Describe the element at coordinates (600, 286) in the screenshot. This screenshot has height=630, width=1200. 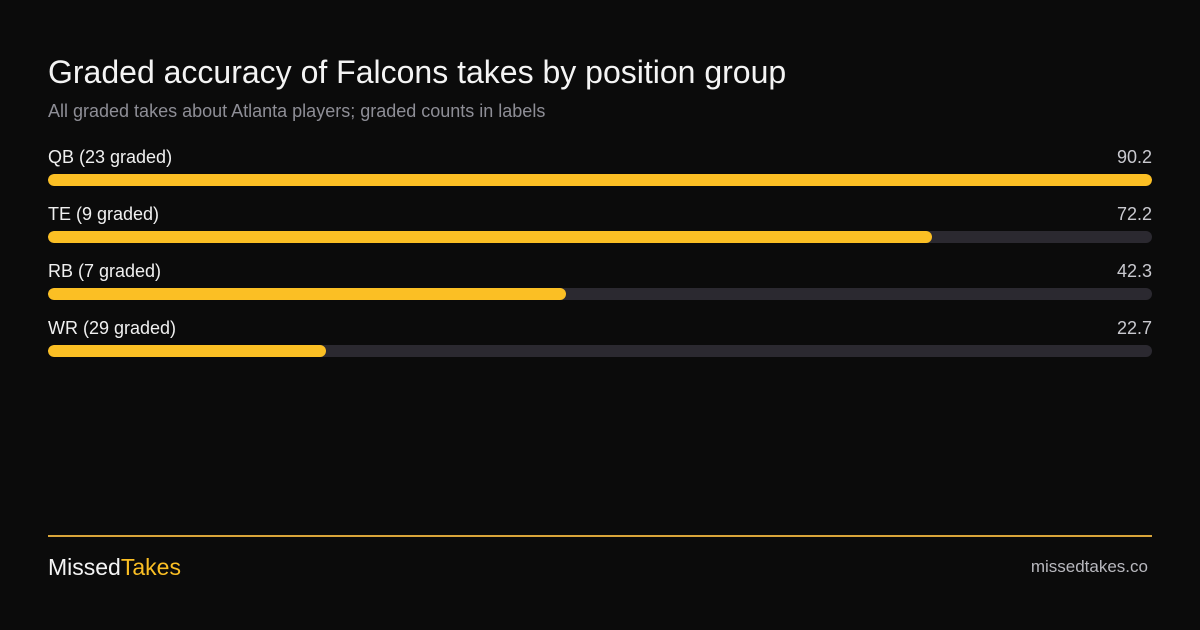
I see `bar-row: RB (7 graded) 42.3` at that location.